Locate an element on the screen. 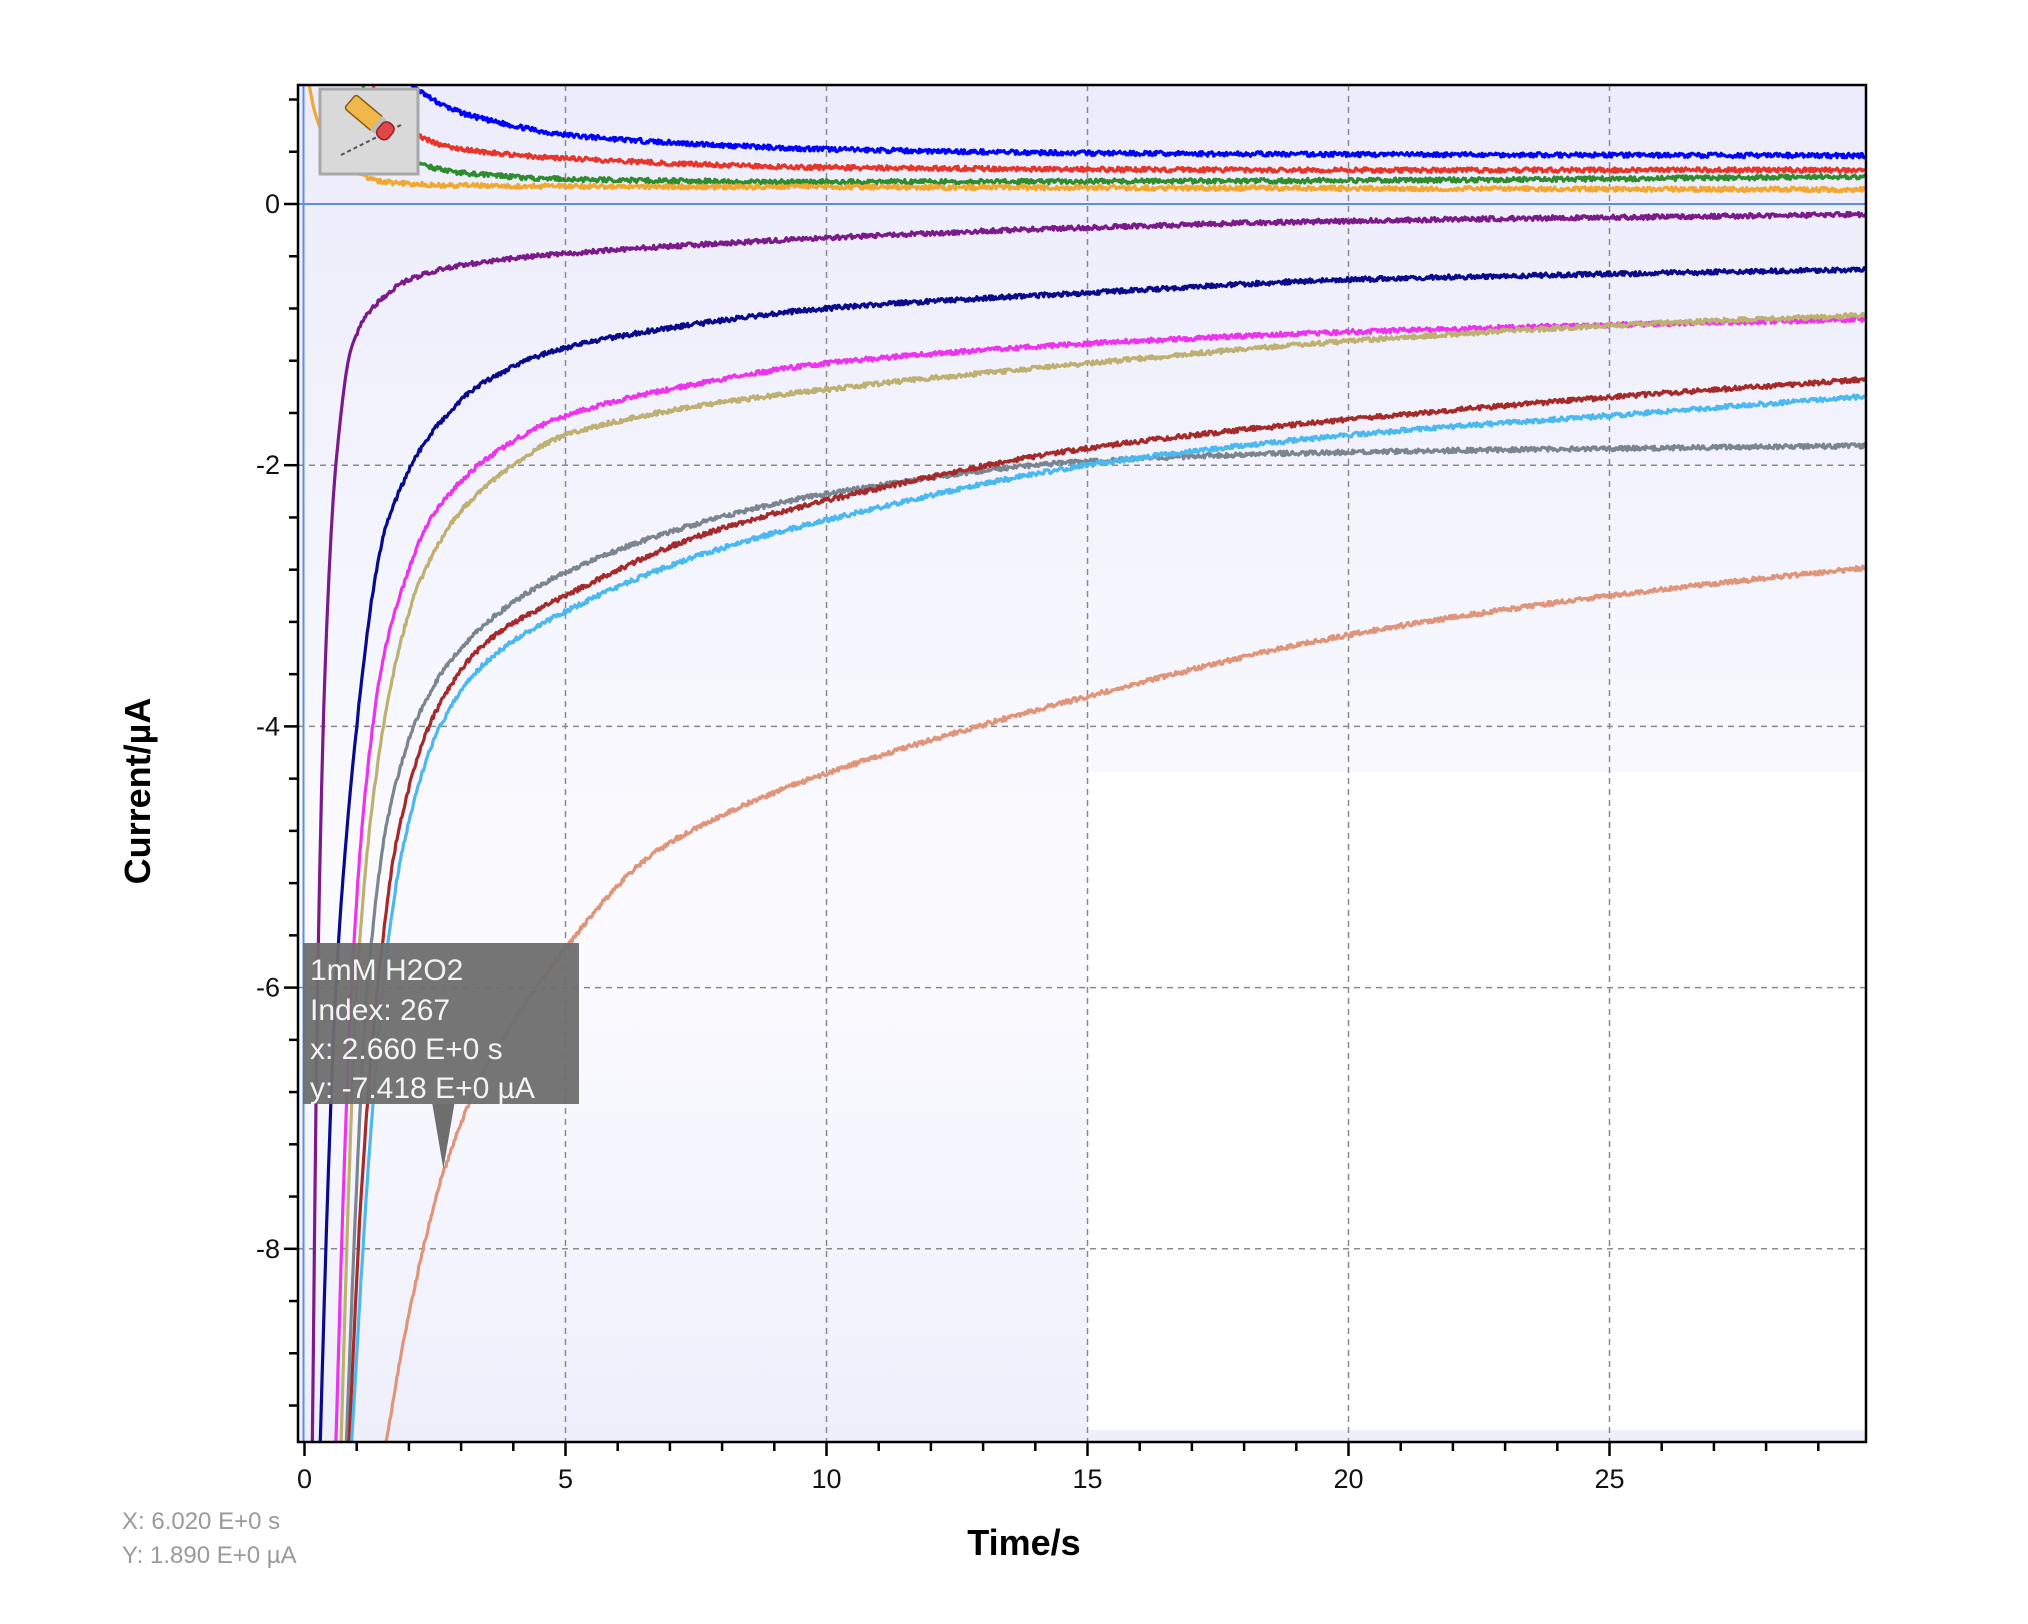  tooltip-x: x: 2.660 E+0 s is located at coordinates (406, 1049).